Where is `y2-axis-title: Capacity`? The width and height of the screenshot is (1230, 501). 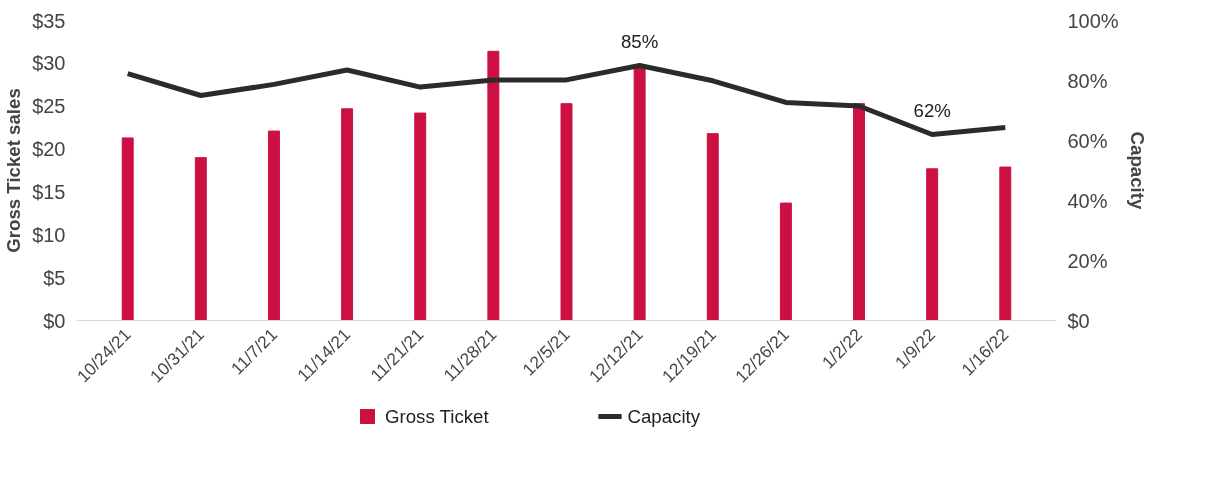 y2-axis-title: Capacity is located at coordinates (1137, 171).